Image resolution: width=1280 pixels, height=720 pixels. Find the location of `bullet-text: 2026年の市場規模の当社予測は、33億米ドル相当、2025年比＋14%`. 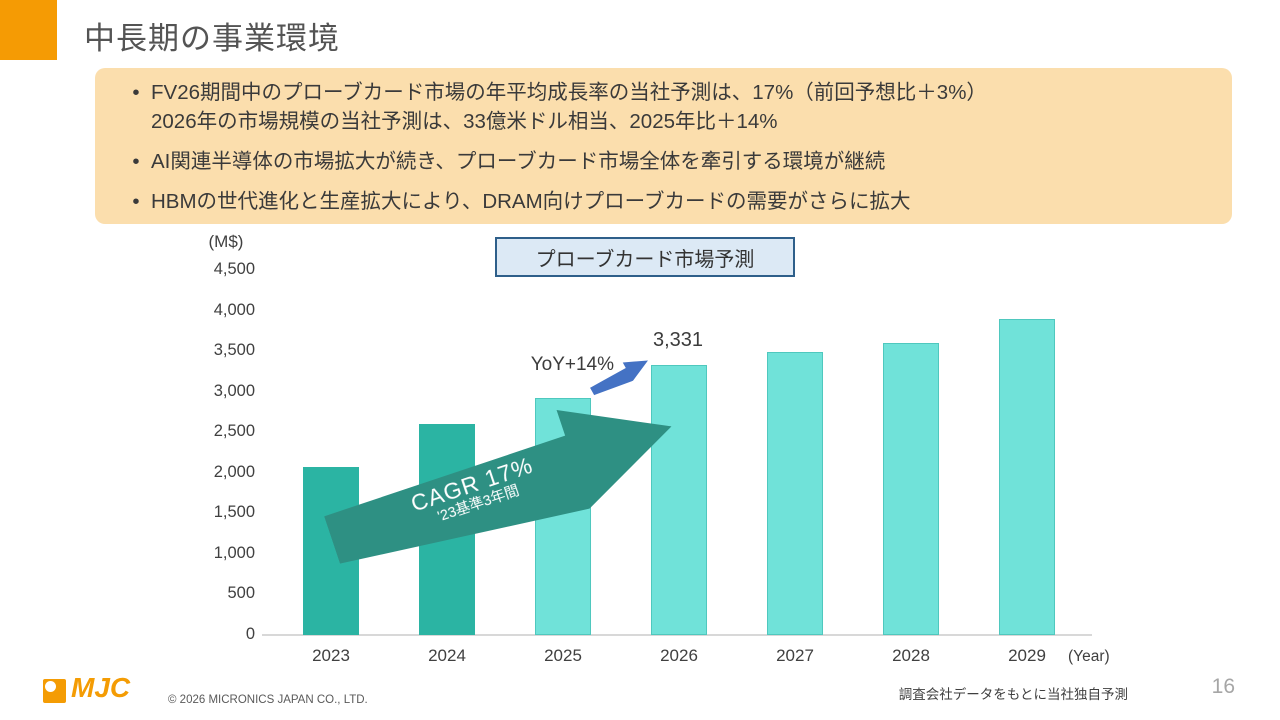

bullet-text: 2026年の市場規模の当社予測は、33億米ドル相当、2025年比＋14% is located at coordinates (464, 121).